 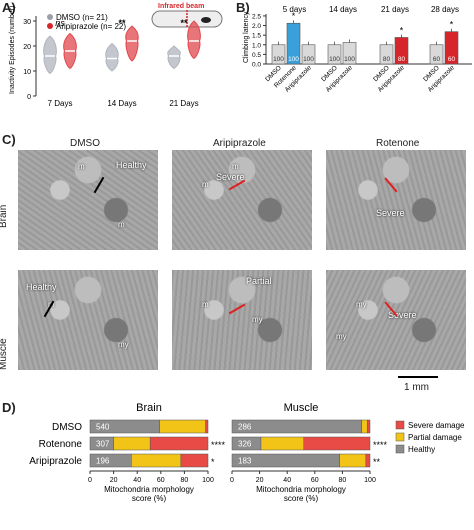 I want to click on y-tick-label: 0, so click(x=29, y=97).